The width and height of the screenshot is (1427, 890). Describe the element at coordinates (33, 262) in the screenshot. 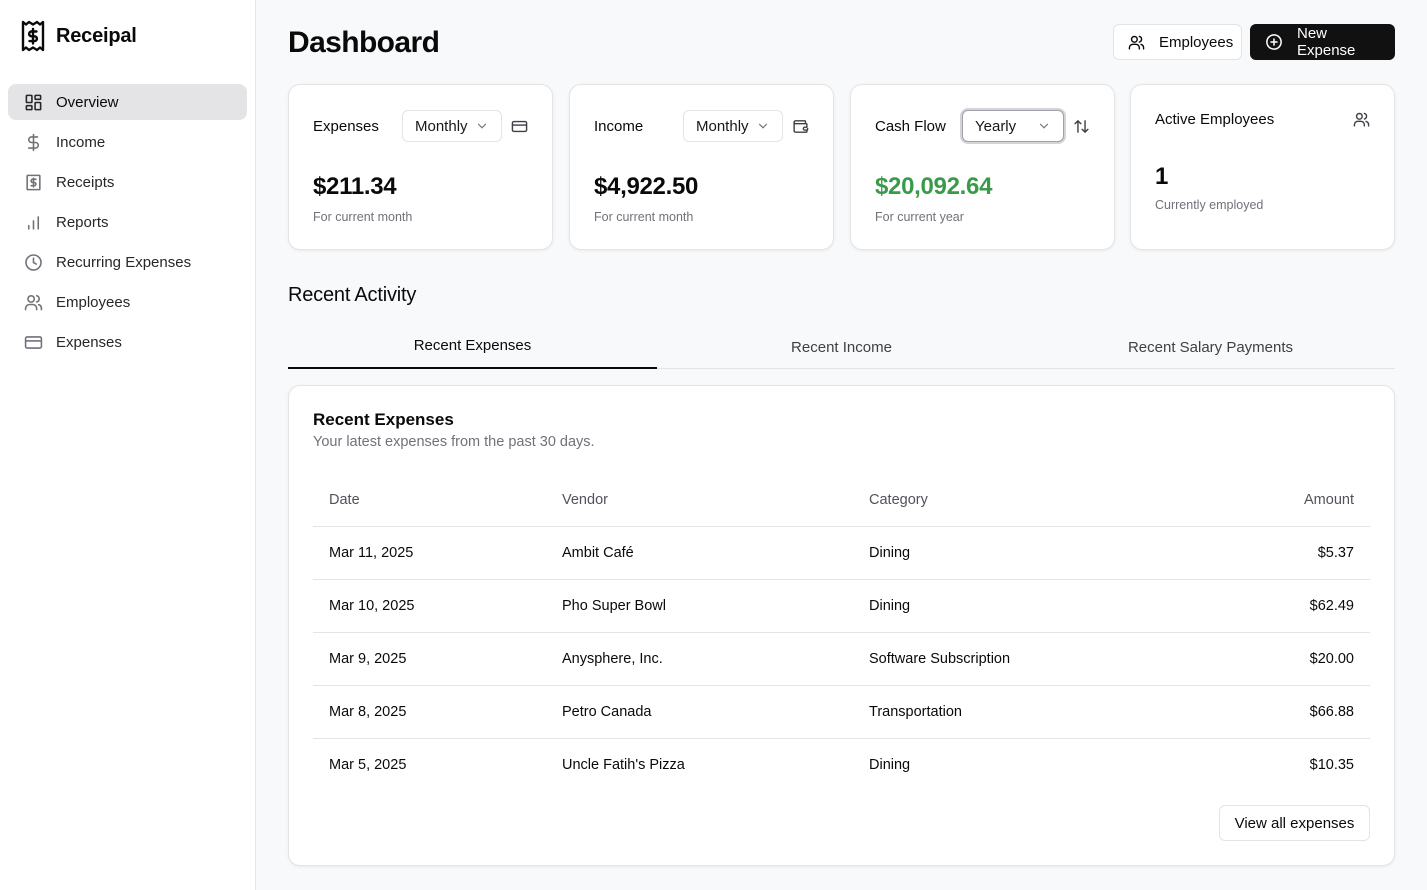

I see `clock-icon` at that location.